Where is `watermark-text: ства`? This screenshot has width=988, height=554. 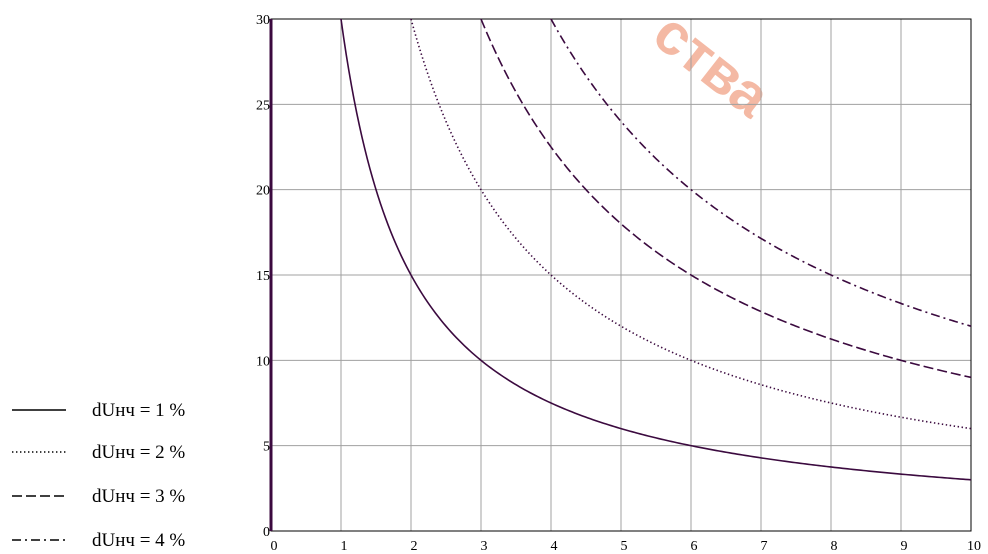 watermark-text: ства is located at coordinates (712, 65).